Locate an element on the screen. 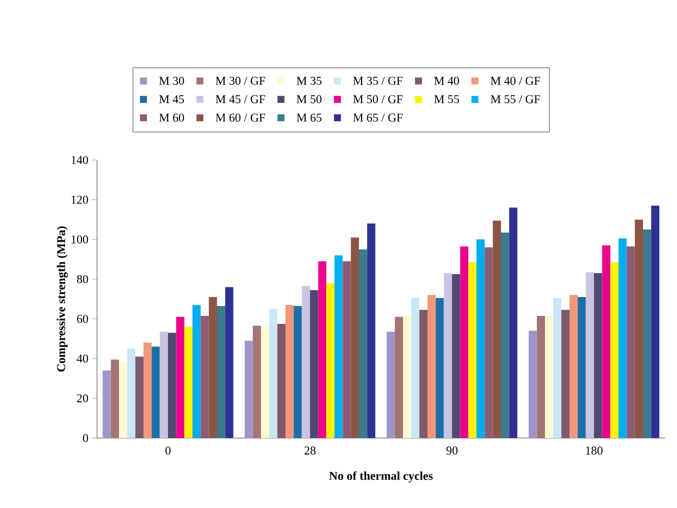 The image size is (677, 508). x-tick-label: 0 is located at coordinates (168, 450).